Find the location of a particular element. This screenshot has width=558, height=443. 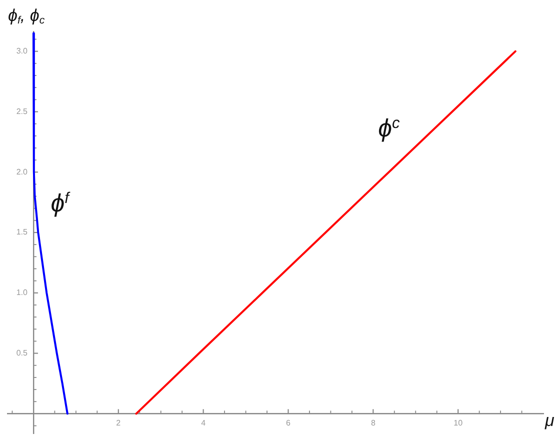

y-tick-label: 2.5 is located at coordinates (22, 111).